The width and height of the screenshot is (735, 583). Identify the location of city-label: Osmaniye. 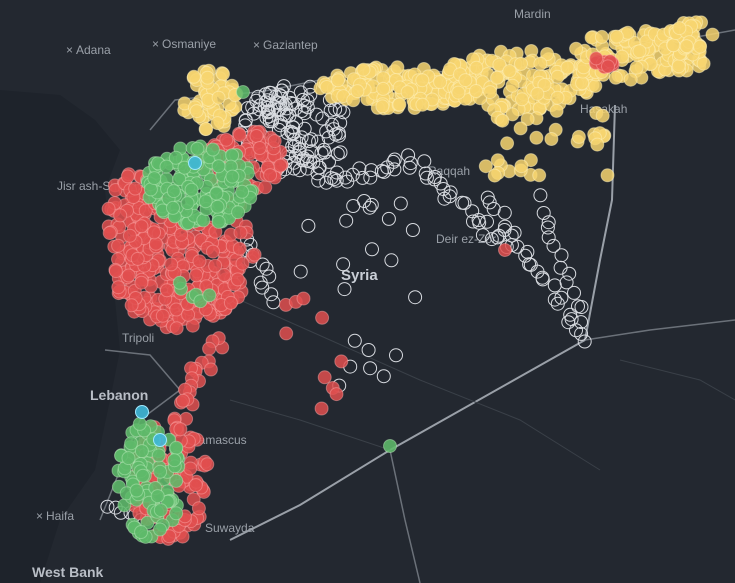
(189, 44).